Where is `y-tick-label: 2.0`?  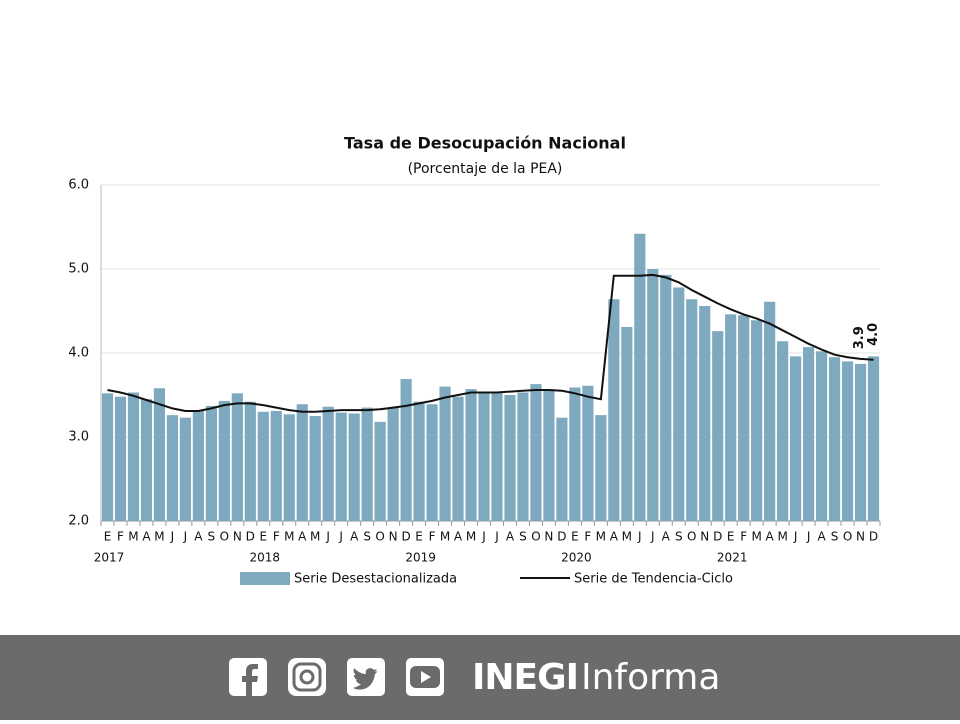 y-tick-label: 2.0 is located at coordinates (78, 521).